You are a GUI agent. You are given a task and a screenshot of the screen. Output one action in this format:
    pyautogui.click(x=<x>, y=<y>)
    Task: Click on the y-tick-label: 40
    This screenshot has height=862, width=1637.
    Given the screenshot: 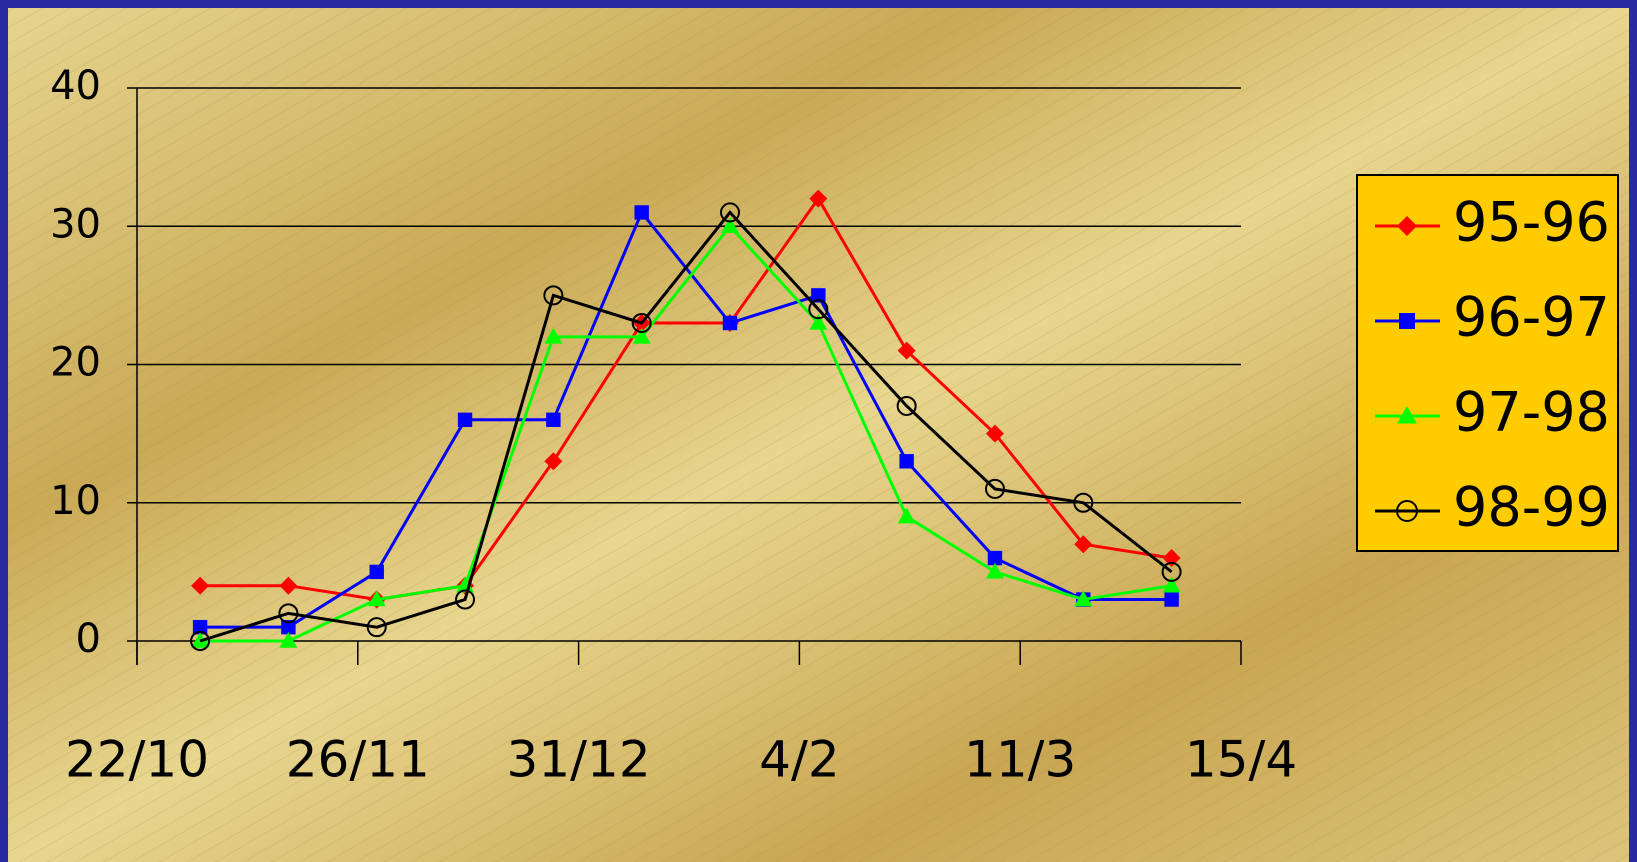 What is the action you would take?
    pyautogui.click(x=75, y=86)
    